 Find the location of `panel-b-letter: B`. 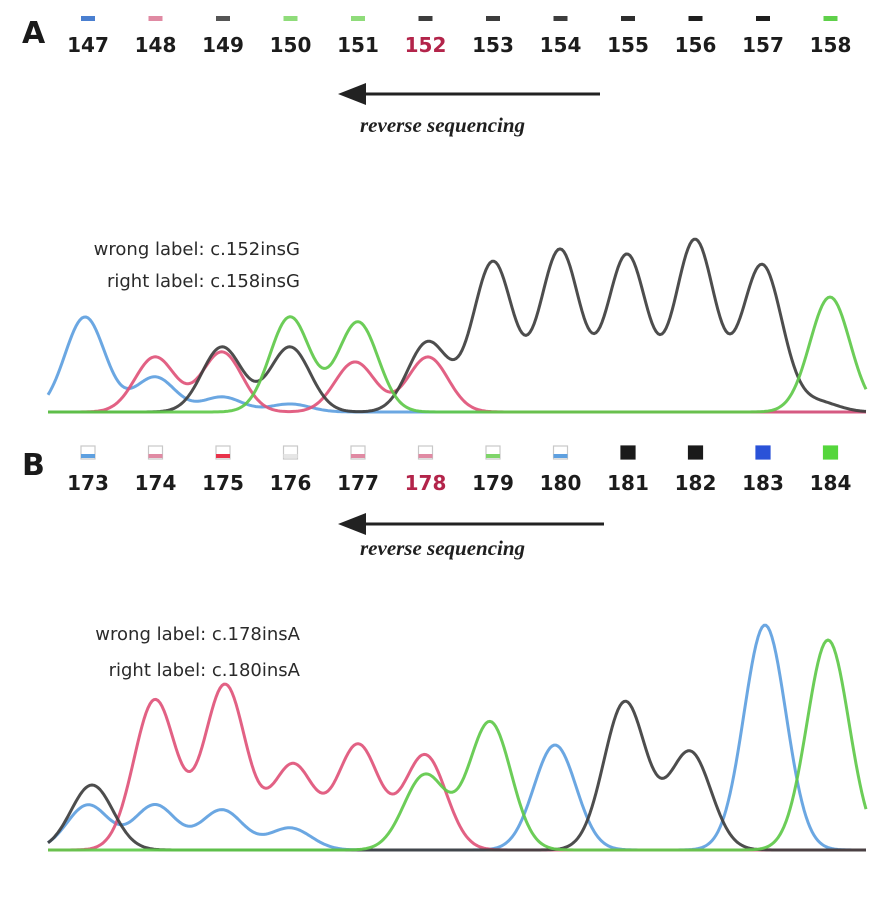

panel-b-letter: B is located at coordinates (33, 465).